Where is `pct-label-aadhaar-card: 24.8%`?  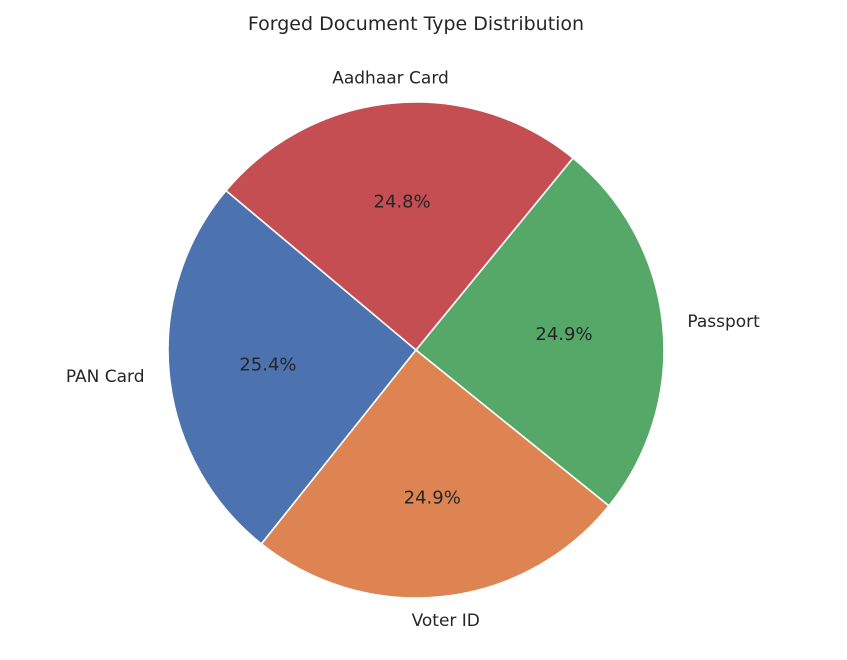
pct-label-aadhaar-card: 24.8% is located at coordinates (402, 201).